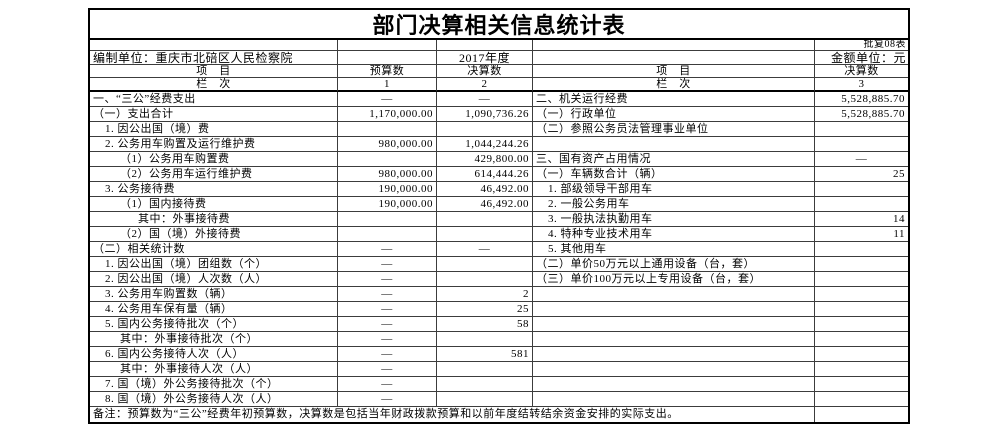 The height and width of the screenshot is (440, 1000). Describe the element at coordinates (674, 99) in the screenshot. I see `item-cell-right: 二、机关运行经费` at that location.